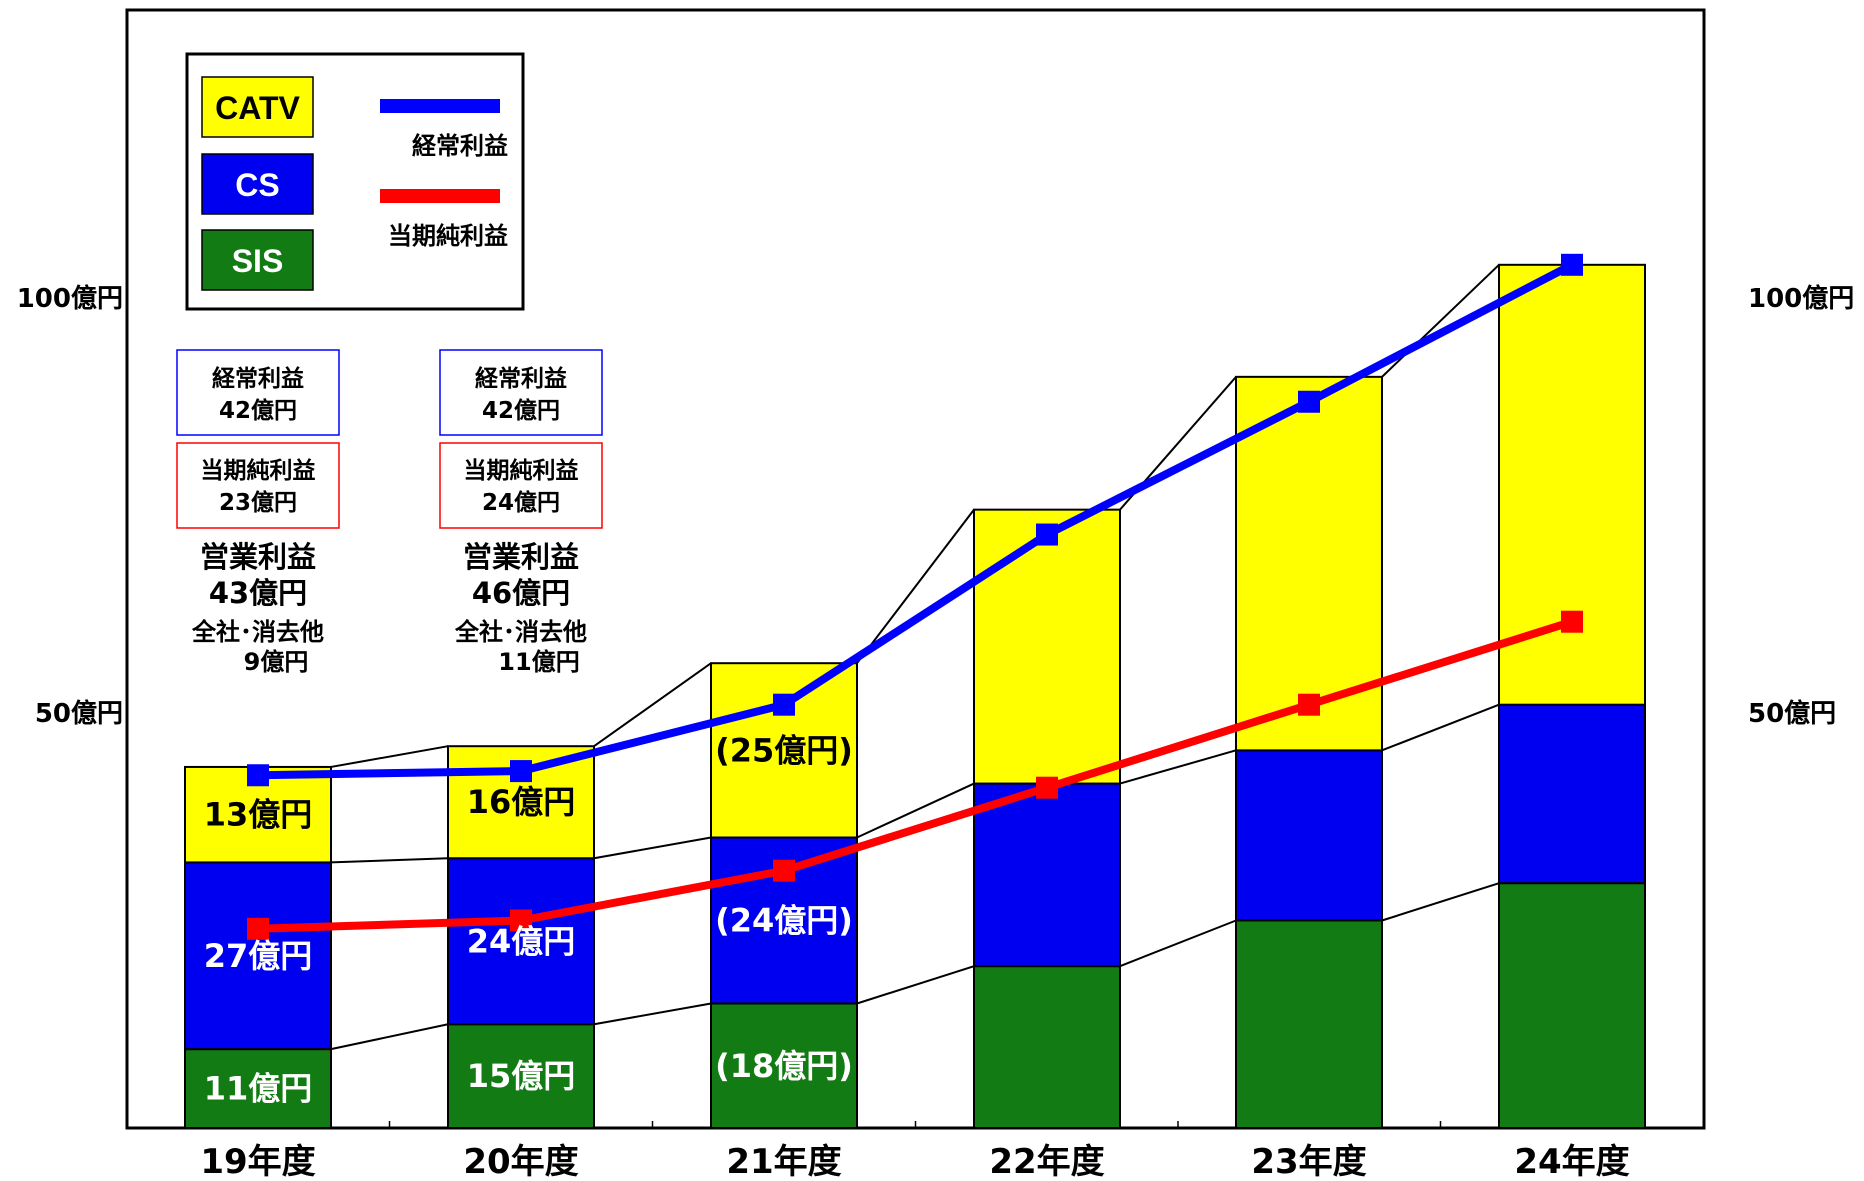 The height and width of the screenshot is (1181, 1864). Describe the element at coordinates (520, 1161) in the screenshot. I see `x-tick-label: 20年度` at that location.